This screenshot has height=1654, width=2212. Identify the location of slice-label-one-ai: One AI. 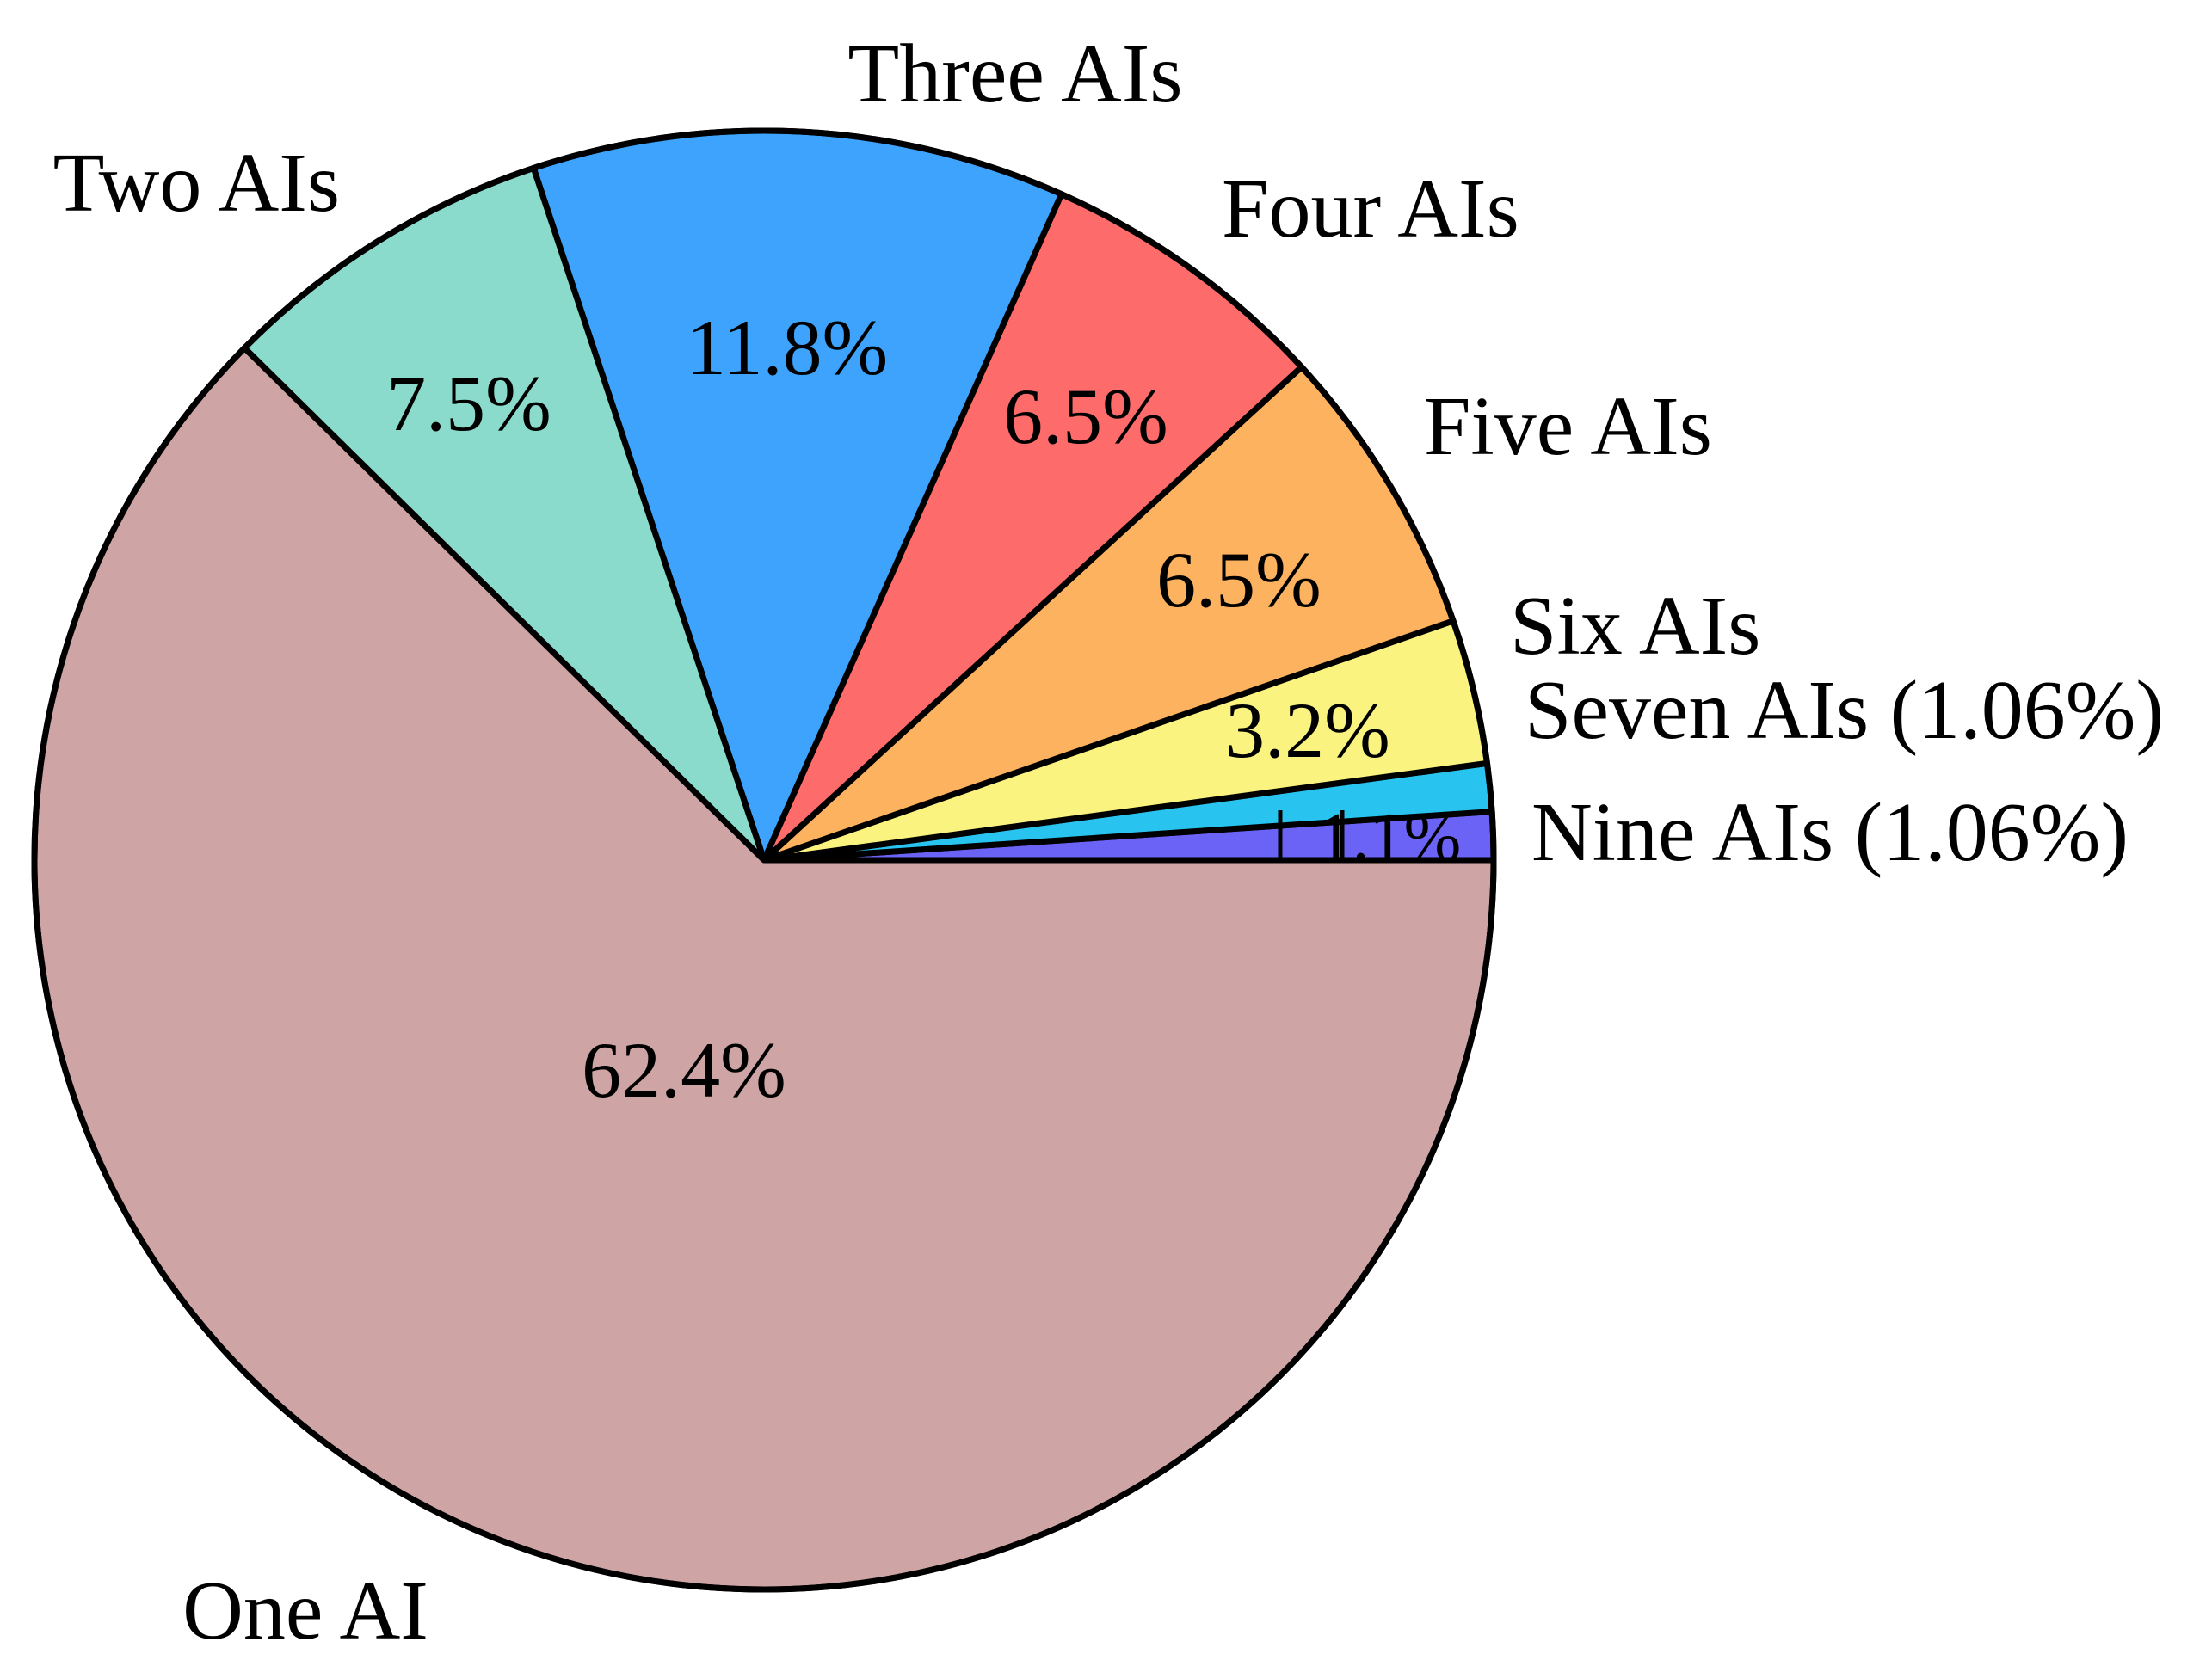
(305, 1609).